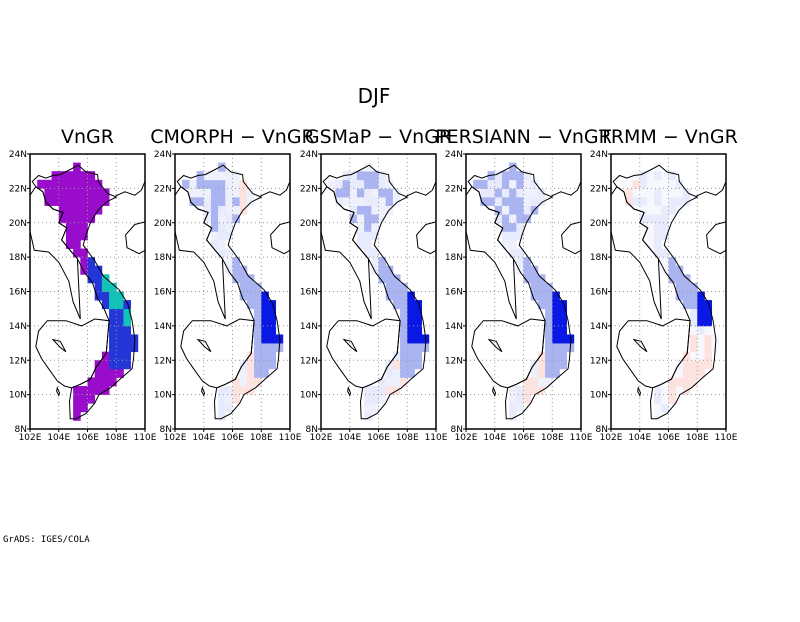 The width and height of the screenshot is (800, 622). Describe the element at coordinates (321, 438) in the screenshot. I see `x-tick-label: 102E` at that location.